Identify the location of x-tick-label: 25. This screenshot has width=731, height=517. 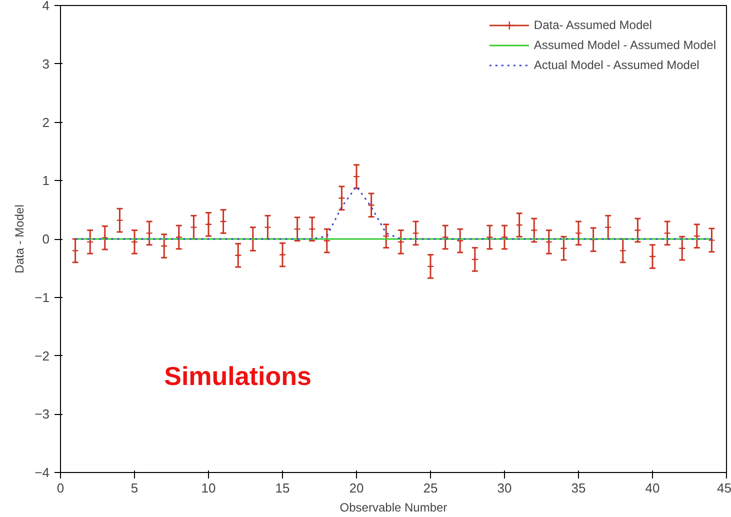
(430, 488).